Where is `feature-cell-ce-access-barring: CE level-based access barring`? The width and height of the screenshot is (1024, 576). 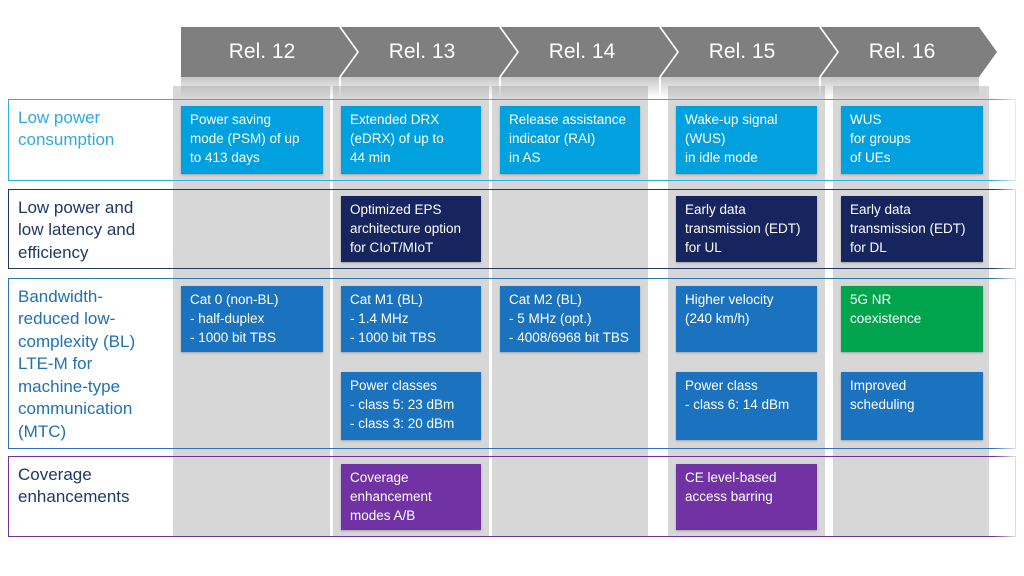
feature-cell-ce-access-barring: CE level-based access barring is located at coordinates (746, 497).